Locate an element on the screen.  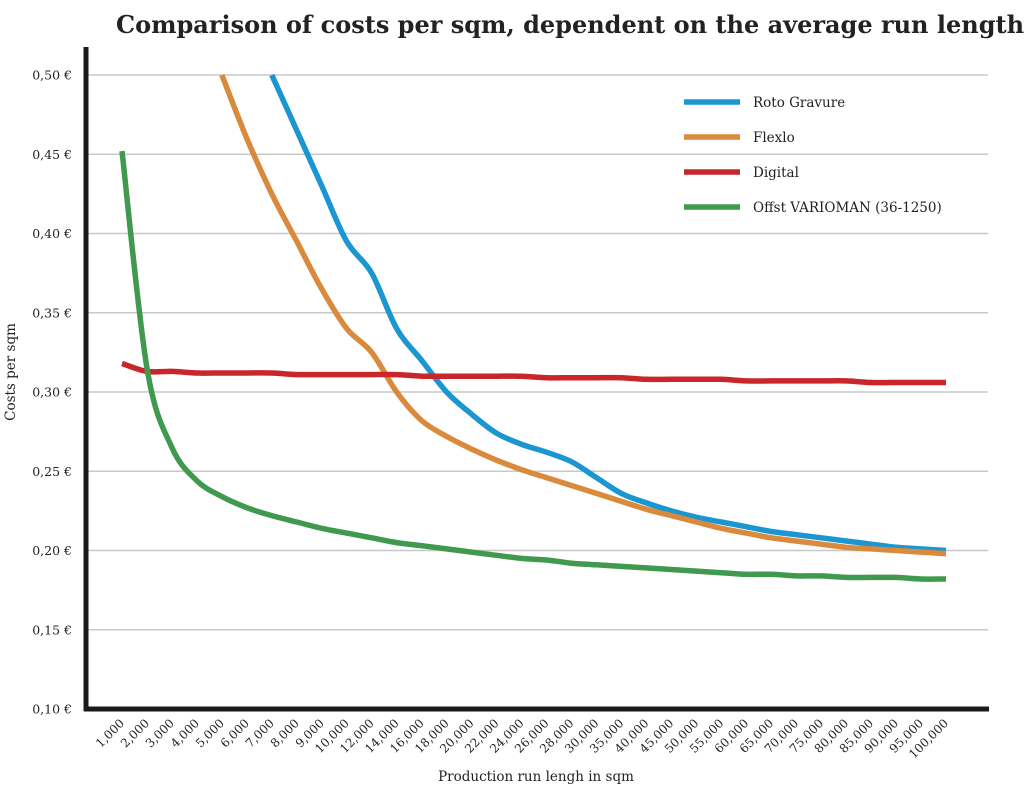
y-tick-label: 0,45 € is located at coordinates (52, 154).